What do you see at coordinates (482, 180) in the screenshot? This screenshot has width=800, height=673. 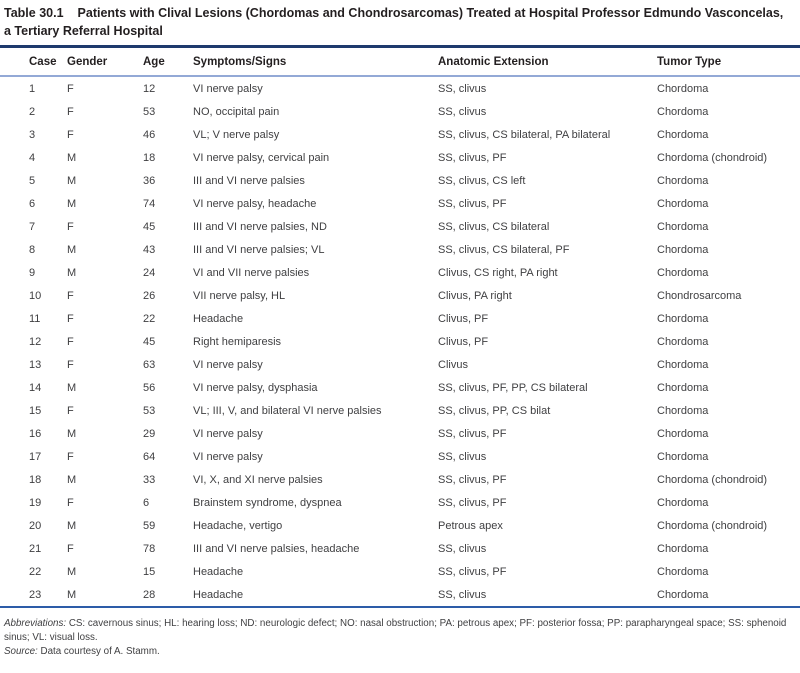 I see `cell-extension: SS, clivus, CS left` at bounding box center [482, 180].